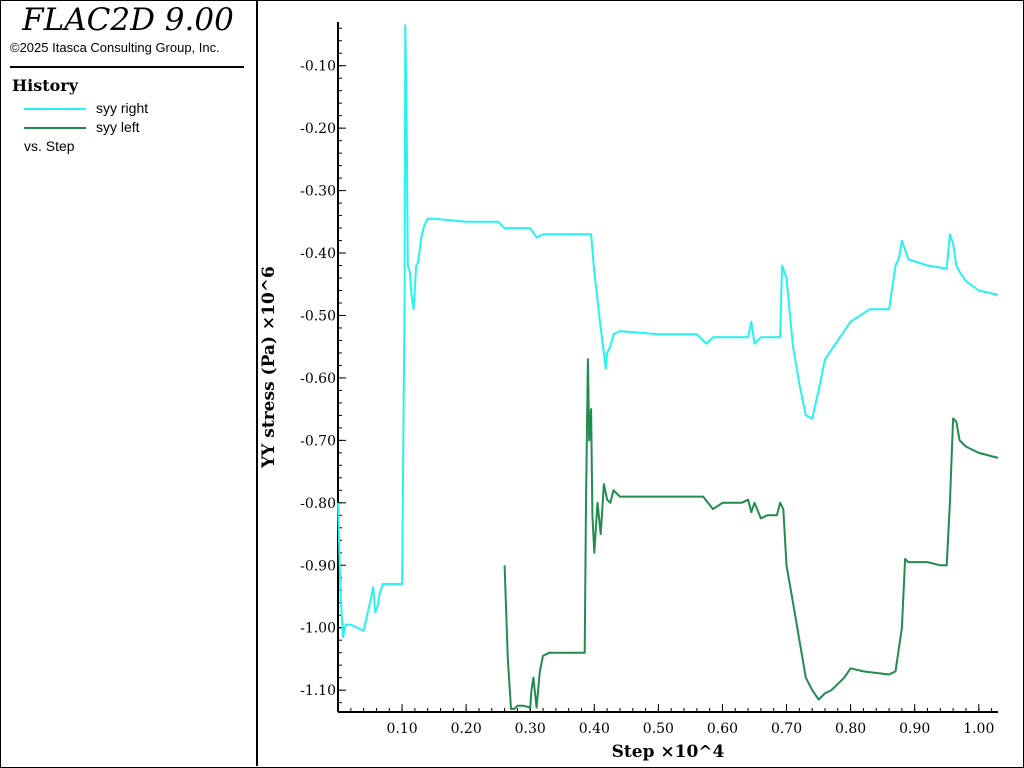  Describe the element at coordinates (658, 729) in the screenshot. I see `x-tick-label: 0.50` at that location.